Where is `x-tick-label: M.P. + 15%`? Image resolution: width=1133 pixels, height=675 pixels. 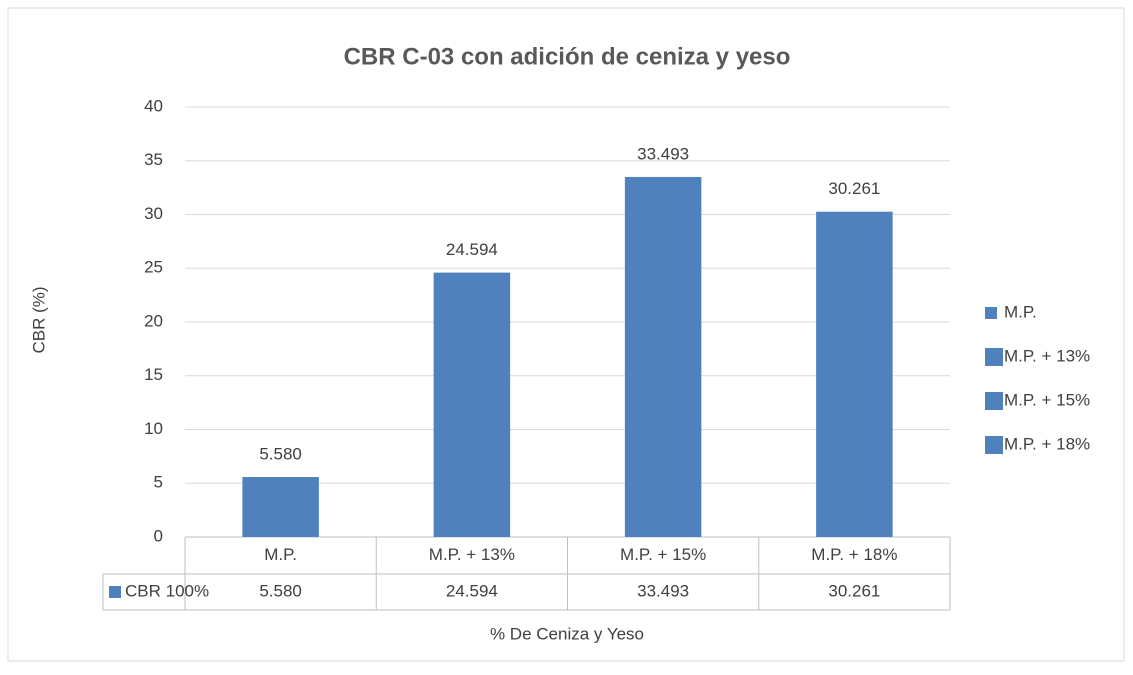 x-tick-label: M.P. + 15% is located at coordinates (663, 554).